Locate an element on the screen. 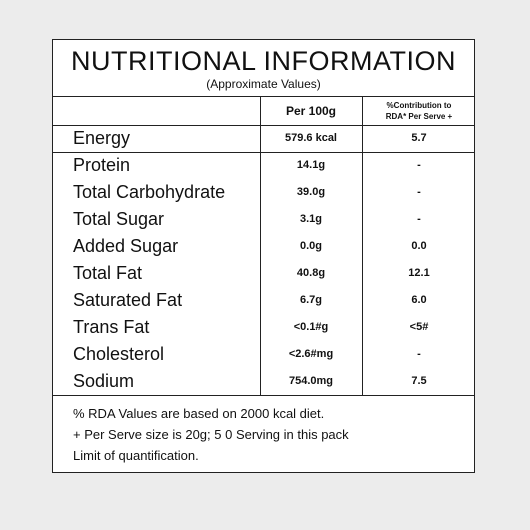 The height and width of the screenshot is (530, 530). column-divider-rda is located at coordinates (362, 245).